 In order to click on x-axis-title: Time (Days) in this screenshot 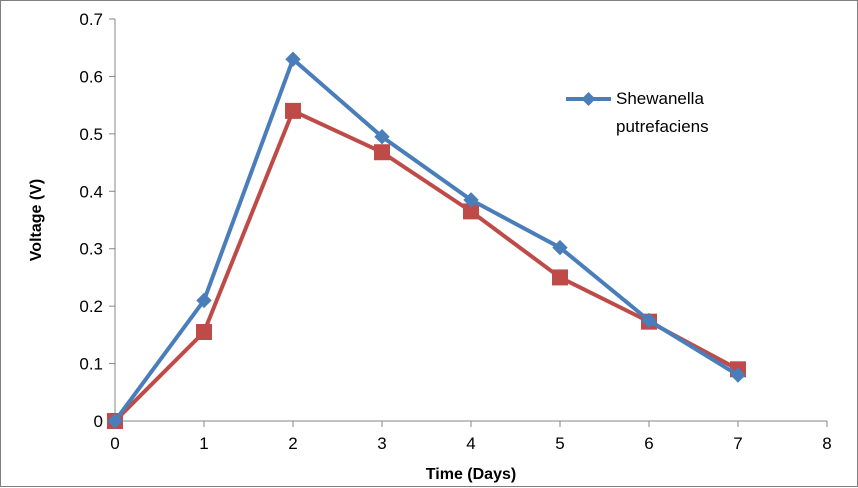, I will do `click(471, 474)`.